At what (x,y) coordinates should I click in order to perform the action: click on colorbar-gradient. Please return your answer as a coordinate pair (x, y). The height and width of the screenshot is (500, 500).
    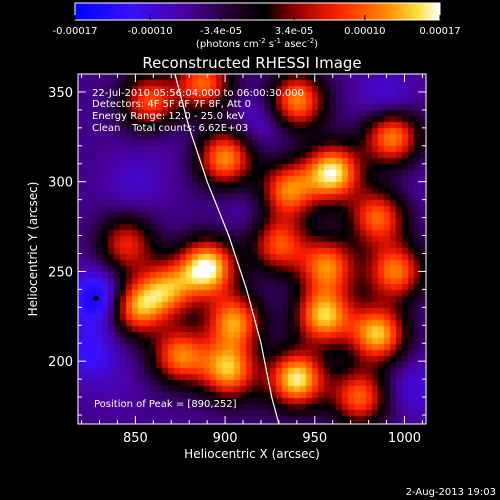
    Looking at the image, I should click on (257, 11).